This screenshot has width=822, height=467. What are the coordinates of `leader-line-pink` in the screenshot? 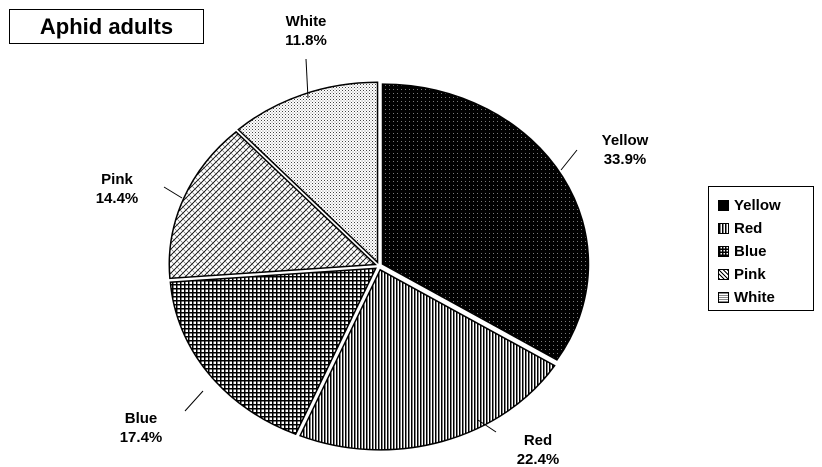 It's located at (173, 192).